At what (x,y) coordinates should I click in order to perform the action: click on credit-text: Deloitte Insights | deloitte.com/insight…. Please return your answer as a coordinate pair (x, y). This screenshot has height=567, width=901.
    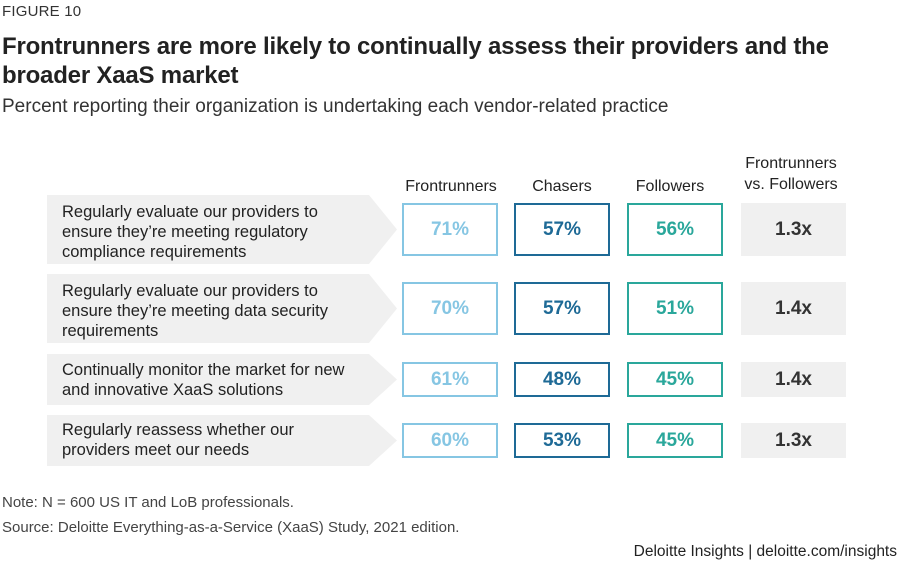
    Looking at the image, I should click on (765, 551).